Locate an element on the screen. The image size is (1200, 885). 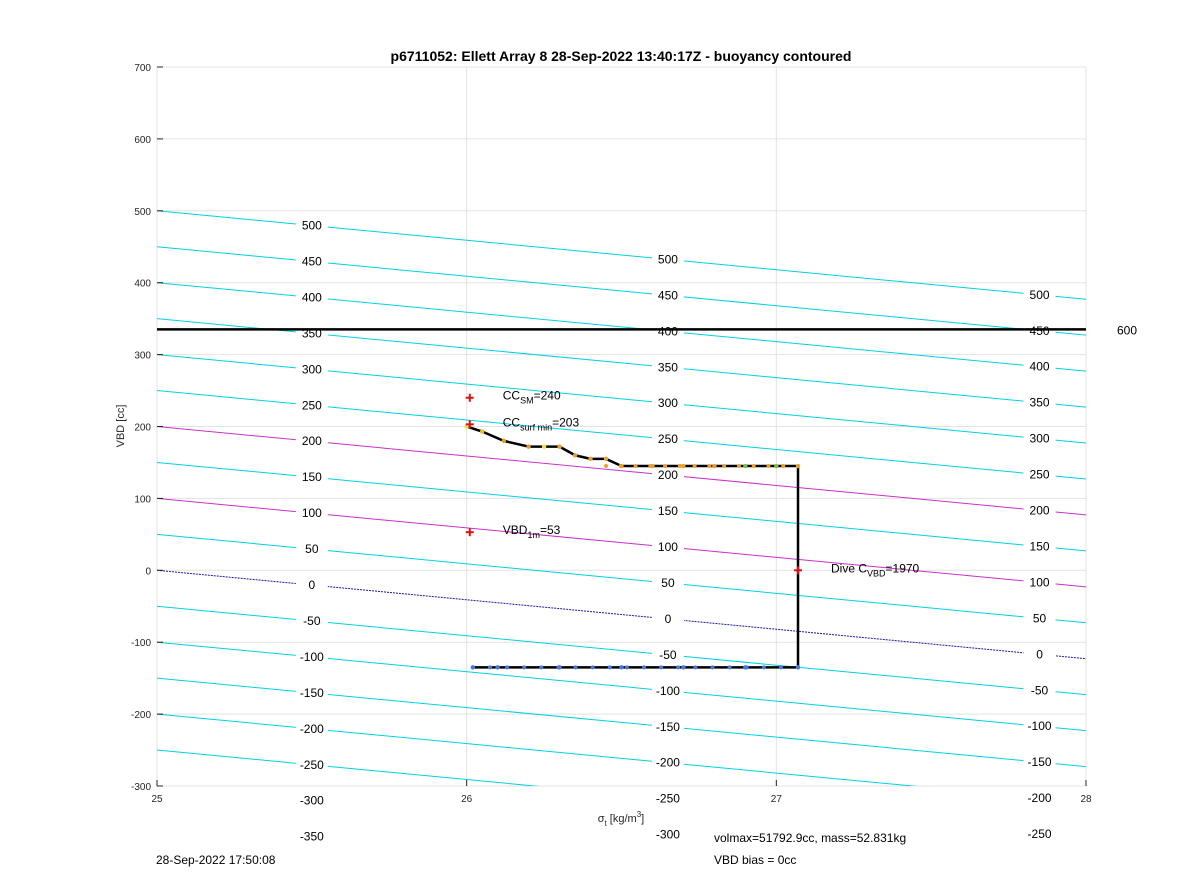
marker-annotation: CCsurf min=203 is located at coordinates (541, 423).